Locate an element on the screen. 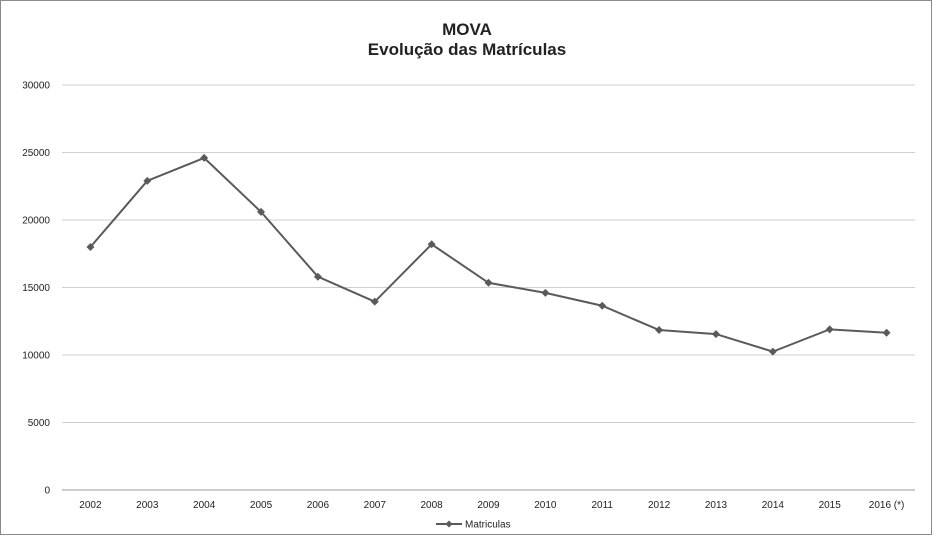 The width and height of the screenshot is (934, 537). x-tick-label: 2012 is located at coordinates (659, 505).